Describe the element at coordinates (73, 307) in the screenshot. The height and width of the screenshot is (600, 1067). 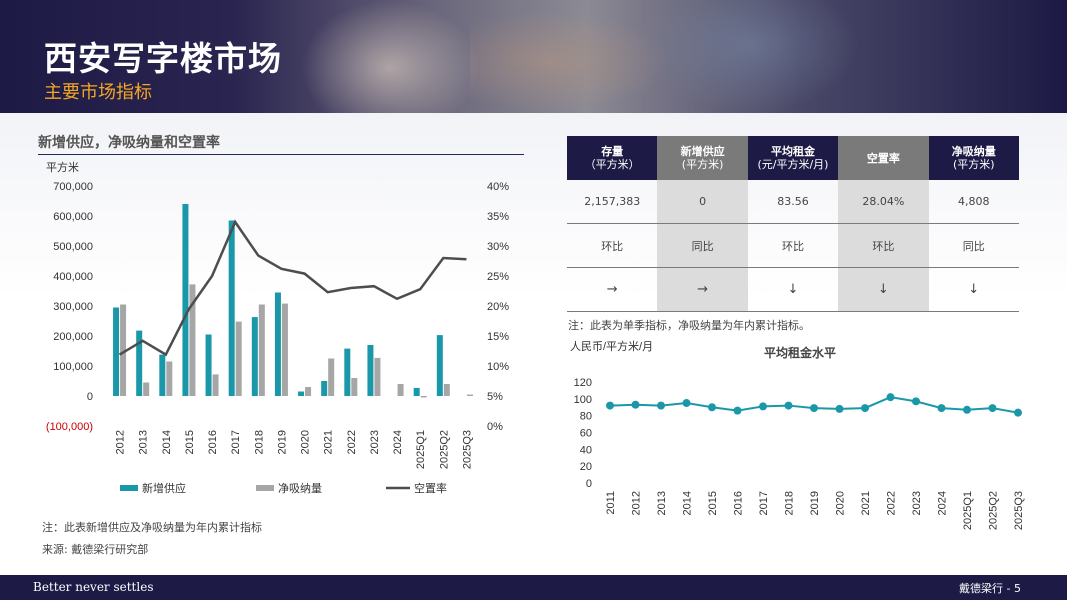
I see `y-tick-label: 300,000` at that location.